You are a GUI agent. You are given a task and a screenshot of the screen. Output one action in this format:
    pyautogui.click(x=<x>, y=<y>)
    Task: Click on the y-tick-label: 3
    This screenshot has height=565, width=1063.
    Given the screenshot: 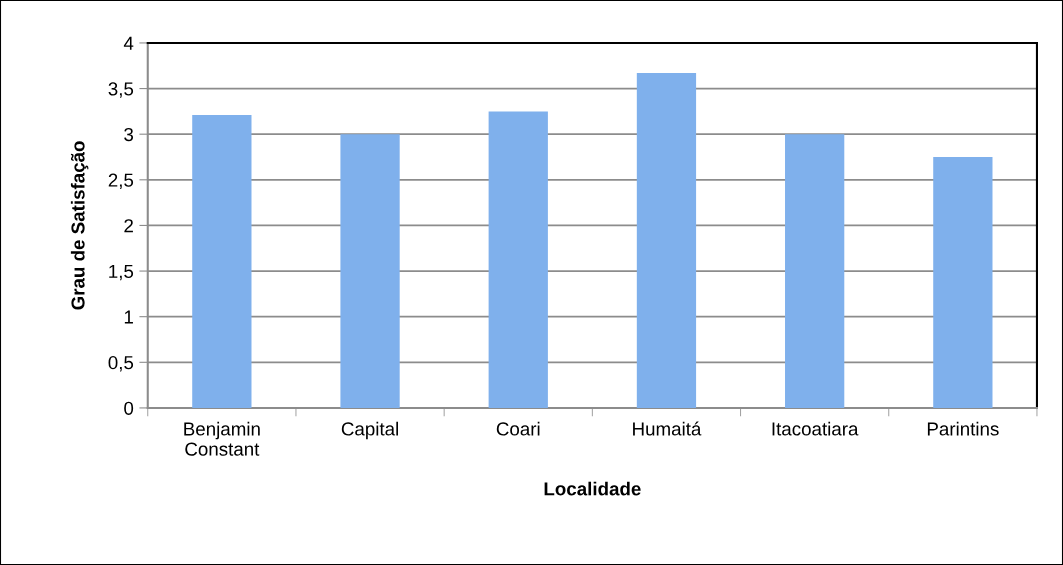 What is the action you would take?
    pyautogui.click(x=129, y=134)
    